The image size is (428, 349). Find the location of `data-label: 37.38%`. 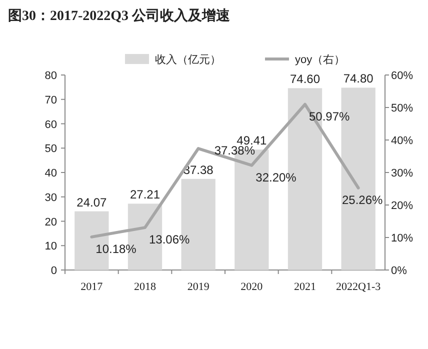

data-label: 37.38% is located at coordinates (235, 151).